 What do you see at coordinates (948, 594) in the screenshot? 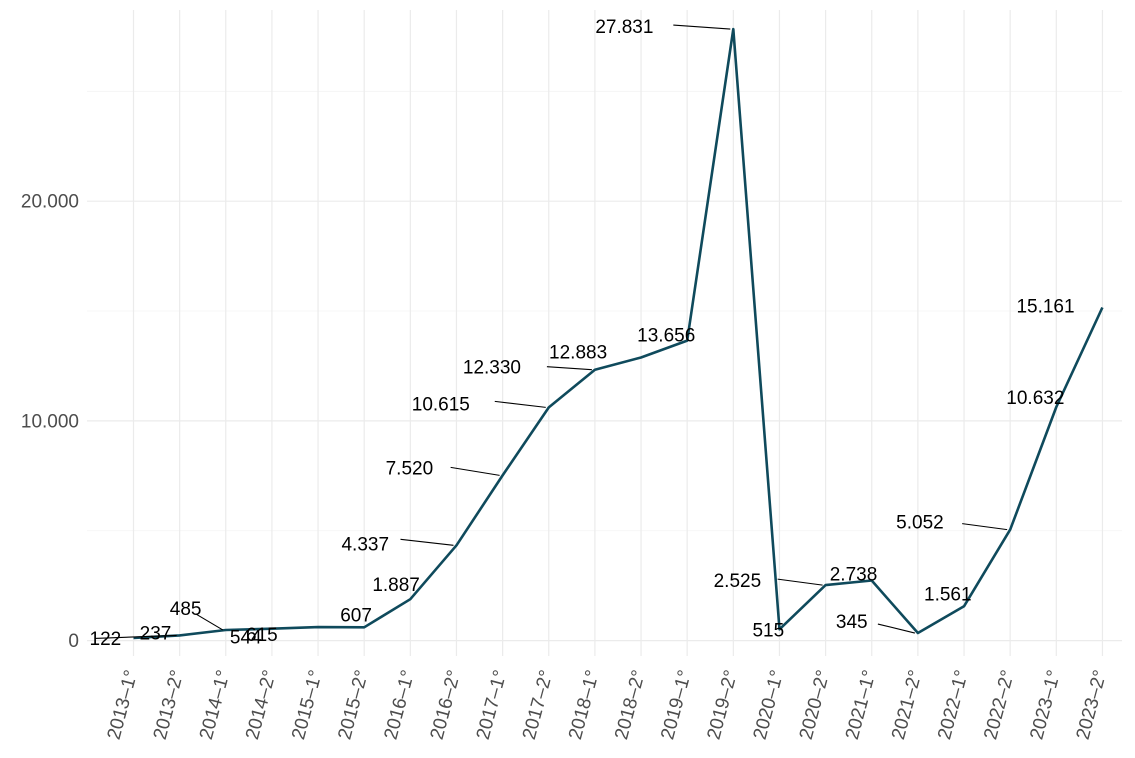
I see `data-label: 1.561` at bounding box center [948, 594].